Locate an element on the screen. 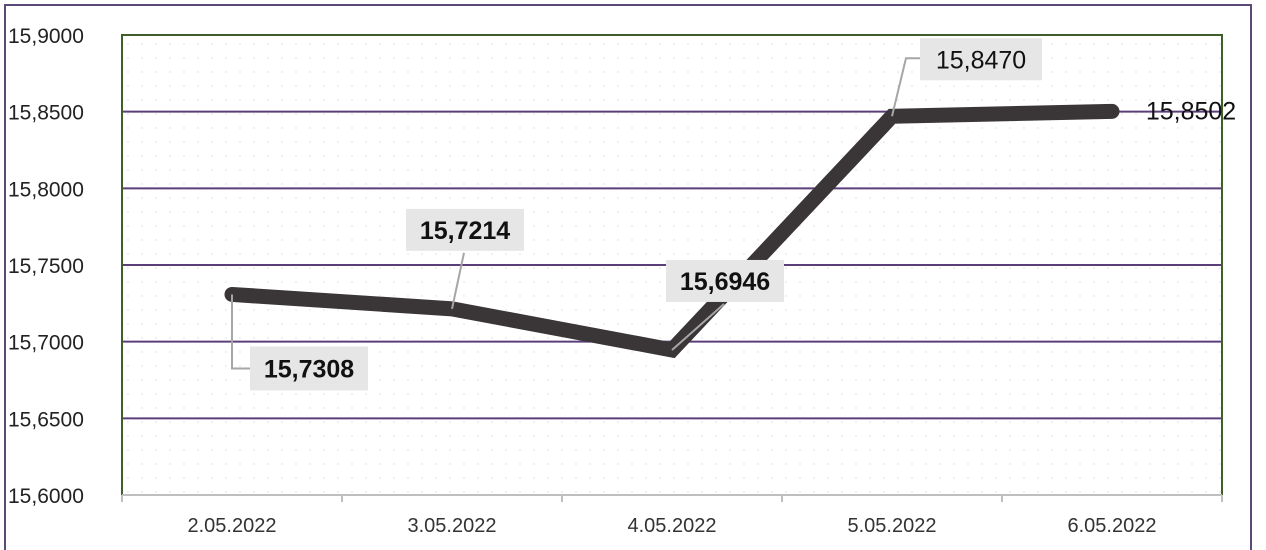 This screenshot has width=1266, height=550. x-tick-label: 4.05.2022 is located at coordinates (672, 526).